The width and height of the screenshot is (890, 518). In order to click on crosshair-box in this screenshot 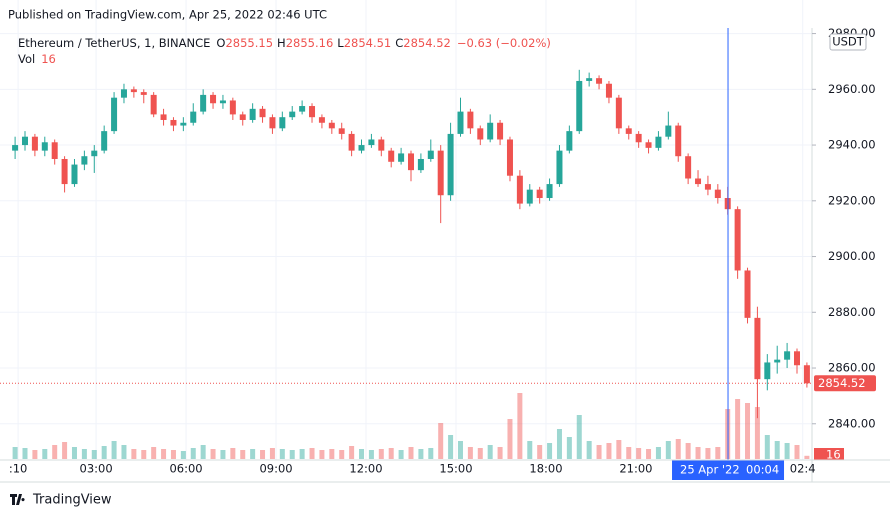, I will do `click(728, 470)`.